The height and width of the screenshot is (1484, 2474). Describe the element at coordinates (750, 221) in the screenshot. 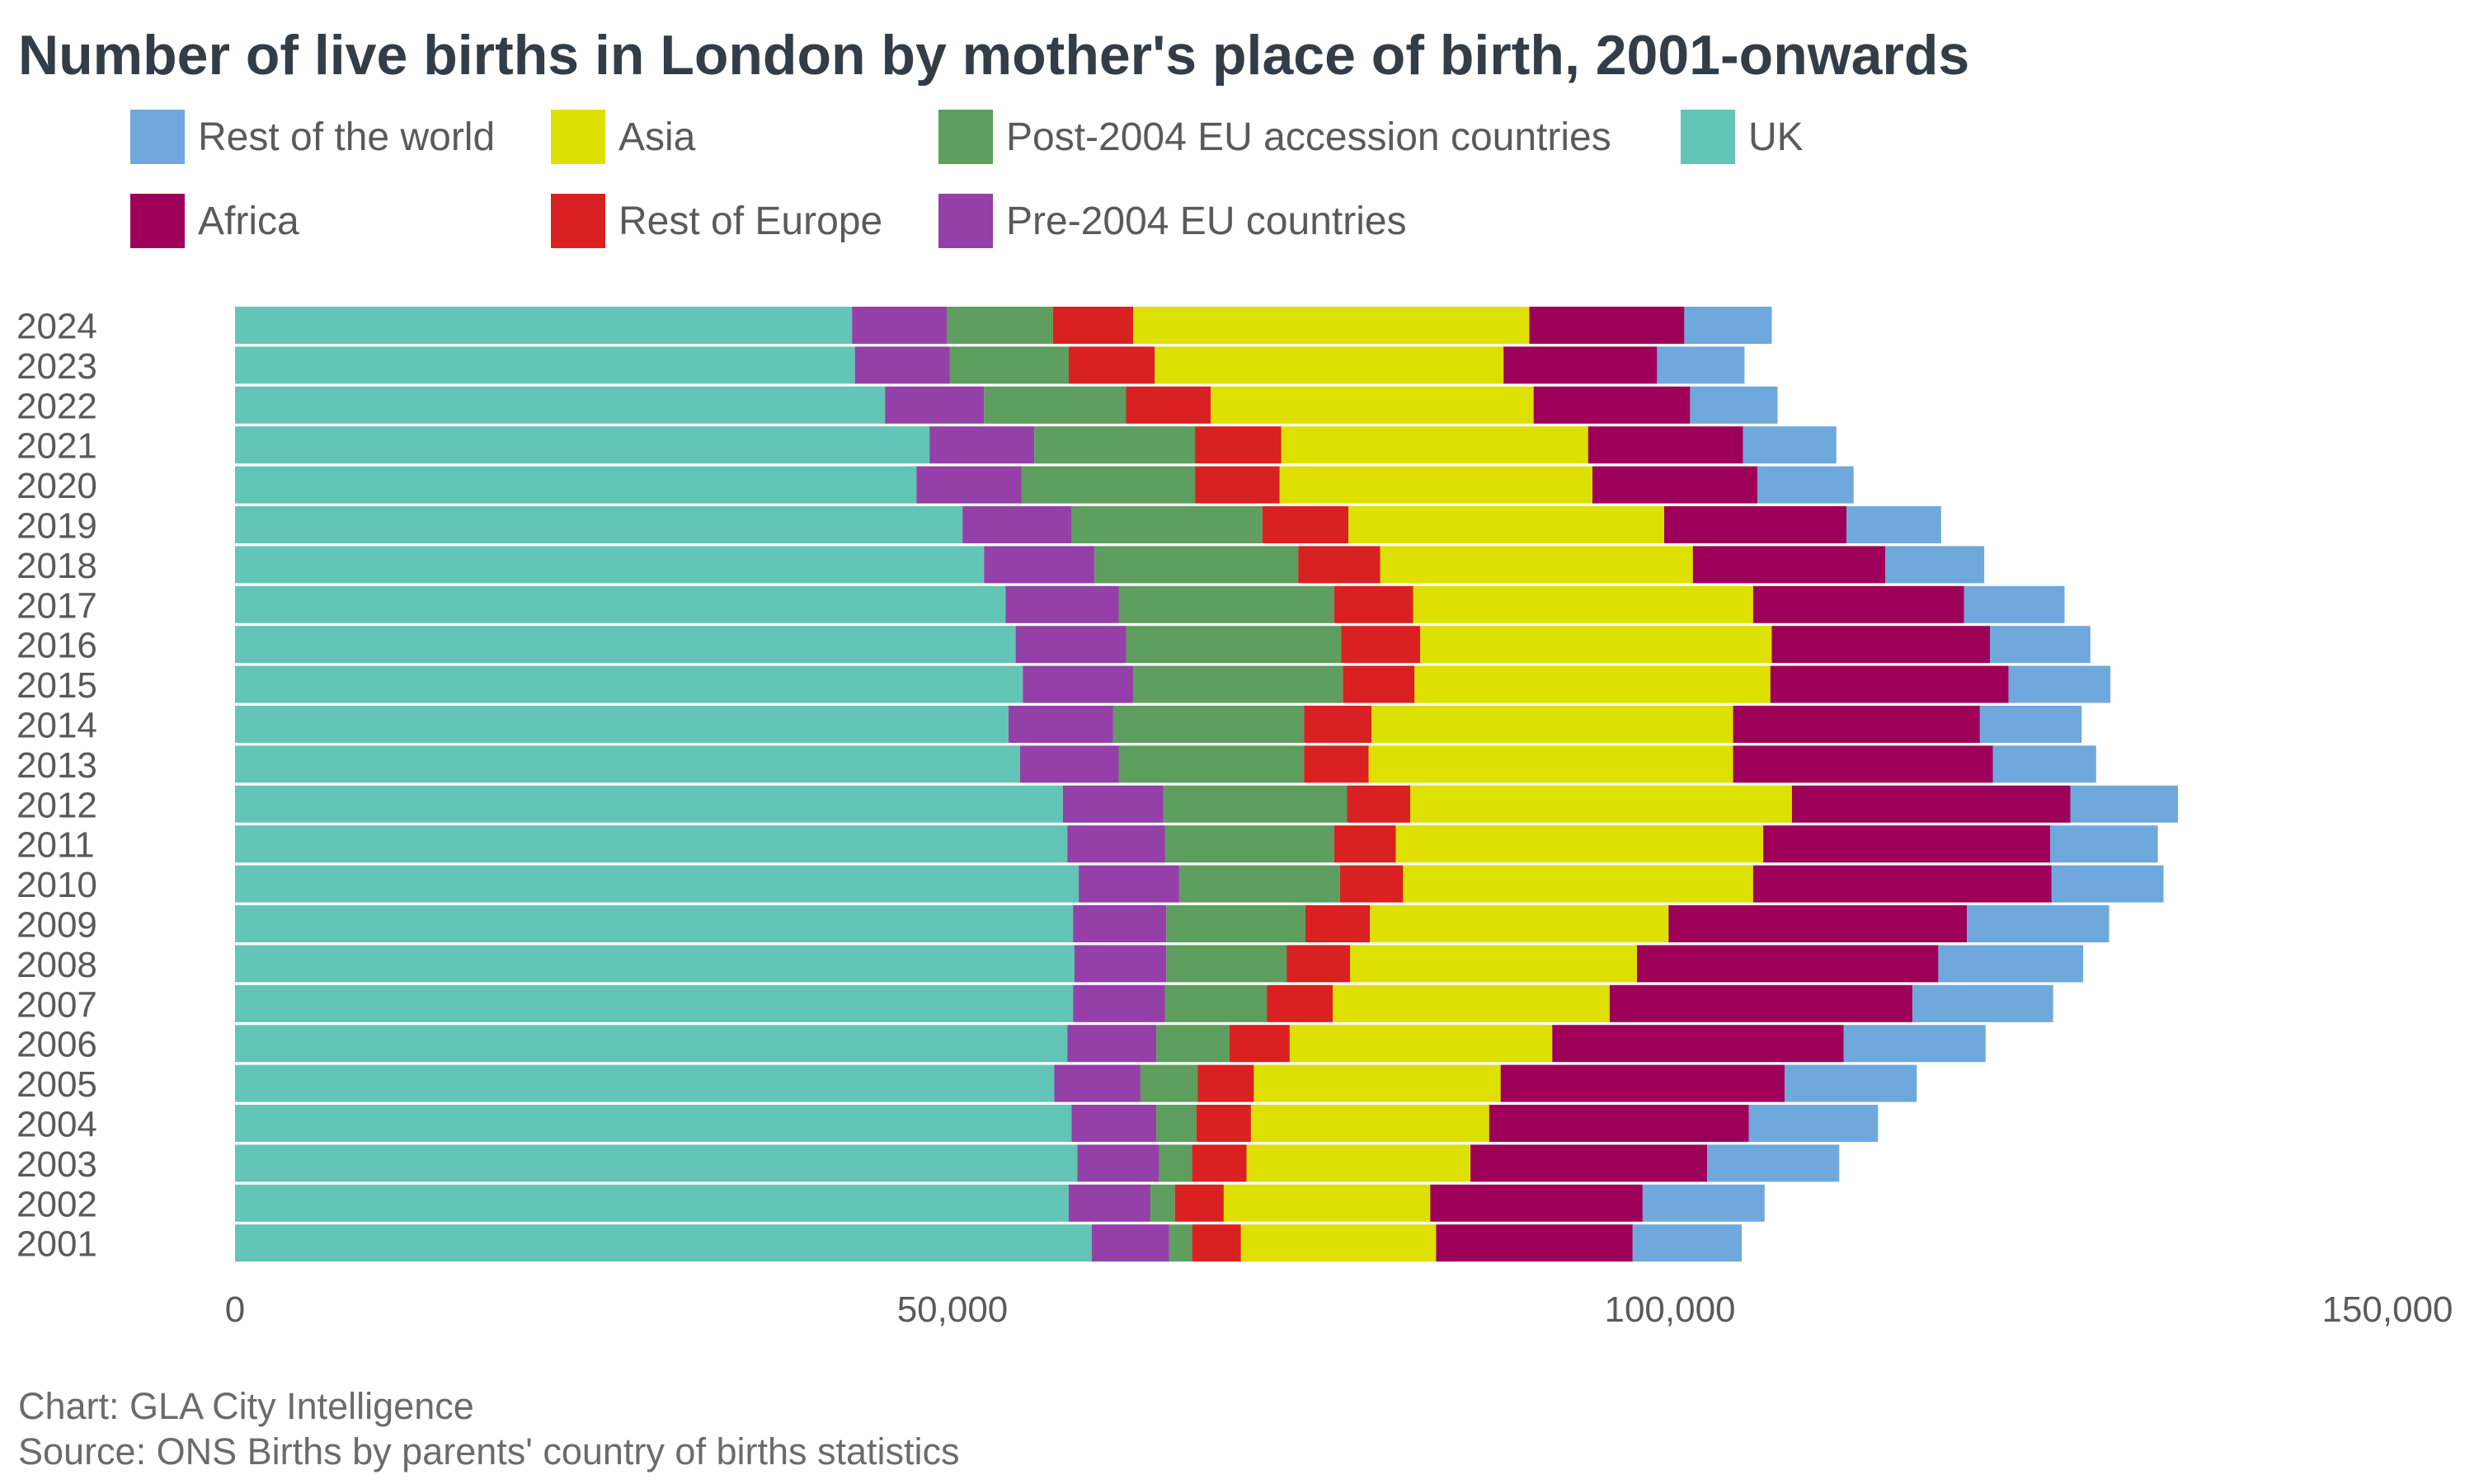

I see `legend-label-rest-of-europe: Rest of Europe` at that location.